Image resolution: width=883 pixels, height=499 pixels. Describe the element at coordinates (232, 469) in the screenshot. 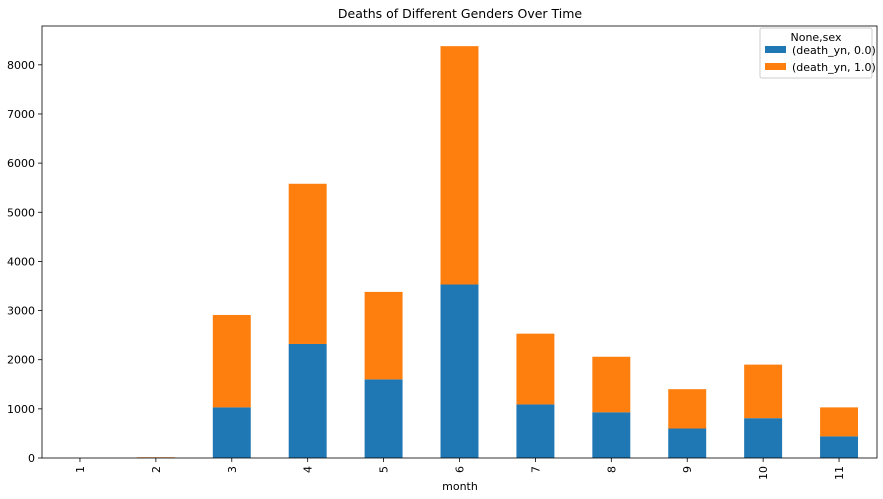

I see `x-tick-label: 3` at that location.